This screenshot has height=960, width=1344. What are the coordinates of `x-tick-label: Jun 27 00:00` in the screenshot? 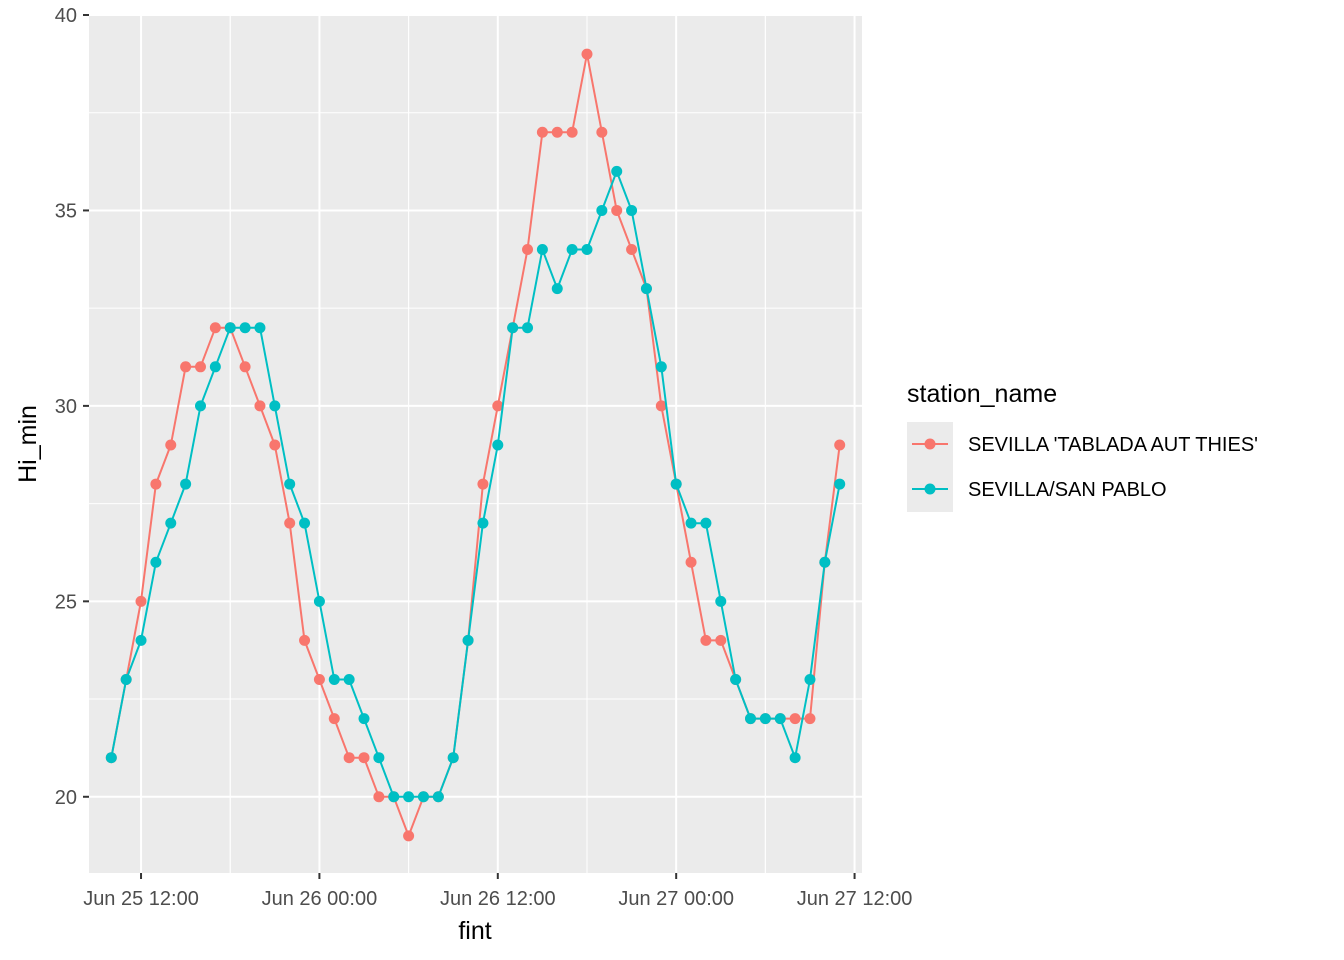 It's located at (676, 899).